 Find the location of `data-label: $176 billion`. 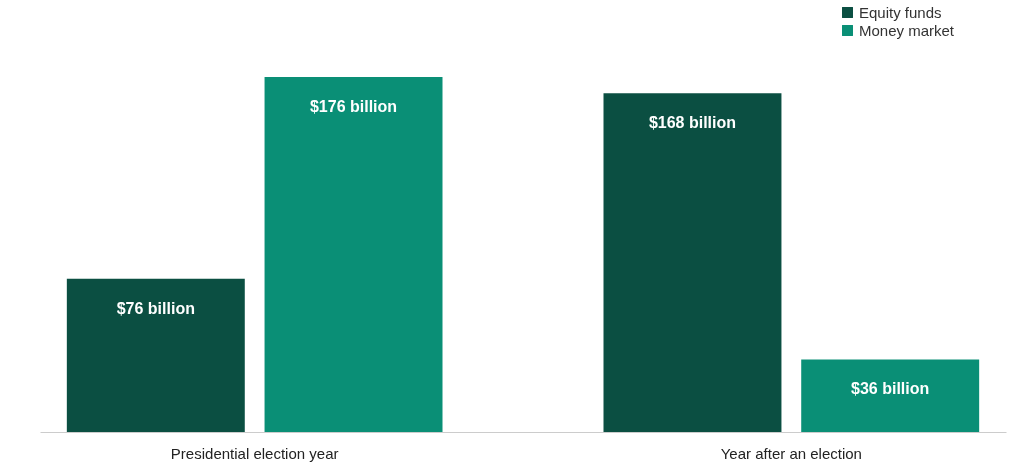

data-label: $176 billion is located at coordinates (353, 106).